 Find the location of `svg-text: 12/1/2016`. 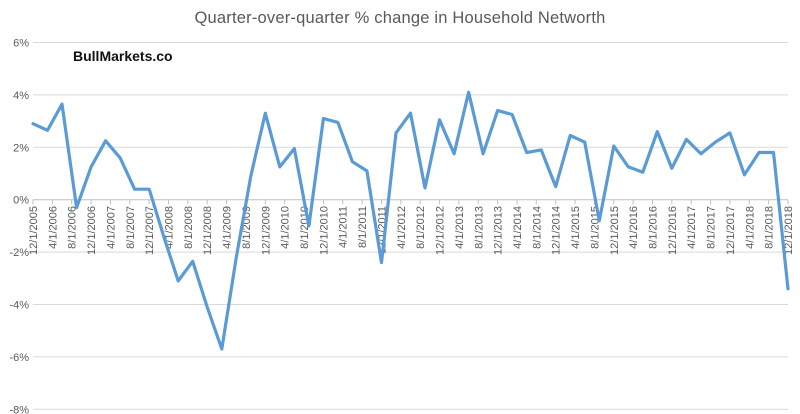

svg-text: 12/1/2016 is located at coordinates (673, 230).